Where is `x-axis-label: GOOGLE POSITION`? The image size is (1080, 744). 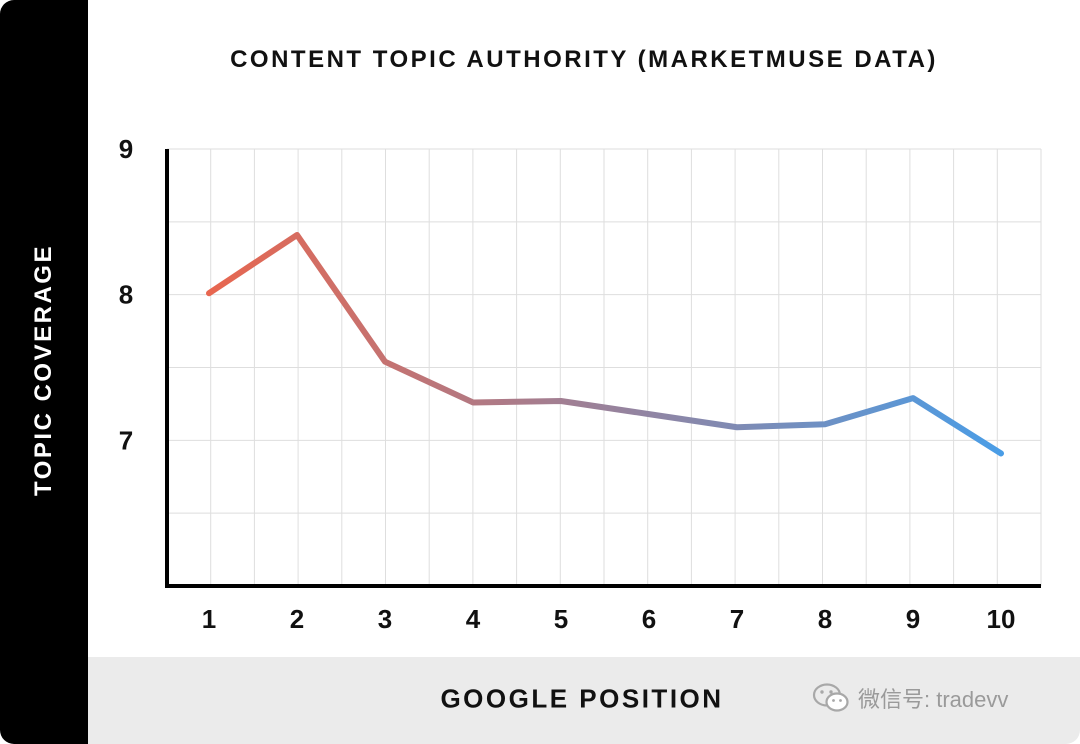 x-axis-label: GOOGLE POSITION is located at coordinates (582, 698).